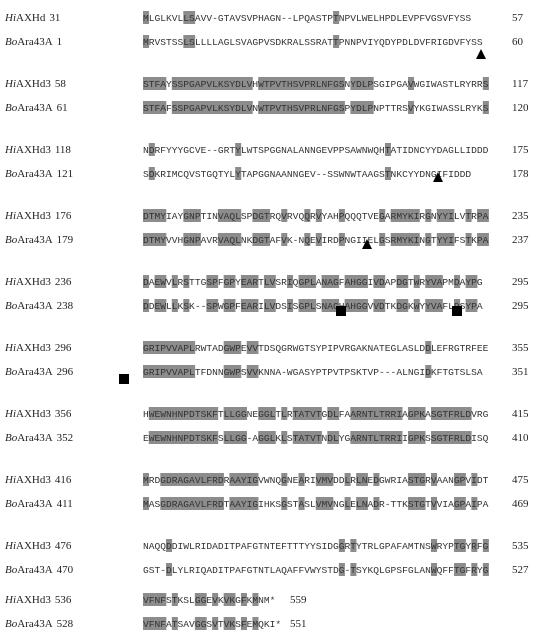 The width and height of the screenshot is (533, 632). Describe the element at coordinates (63, 216) in the screenshot. I see `start-position: 176` at that location.